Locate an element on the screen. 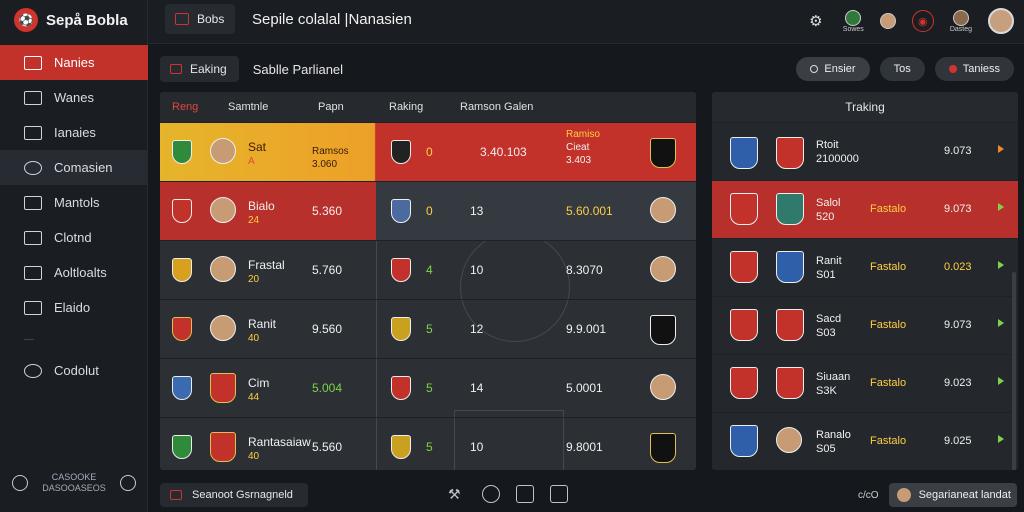 The image size is (1024, 512). subbar-actions: Ensier Tos Taniess is located at coordinates (905, 69).